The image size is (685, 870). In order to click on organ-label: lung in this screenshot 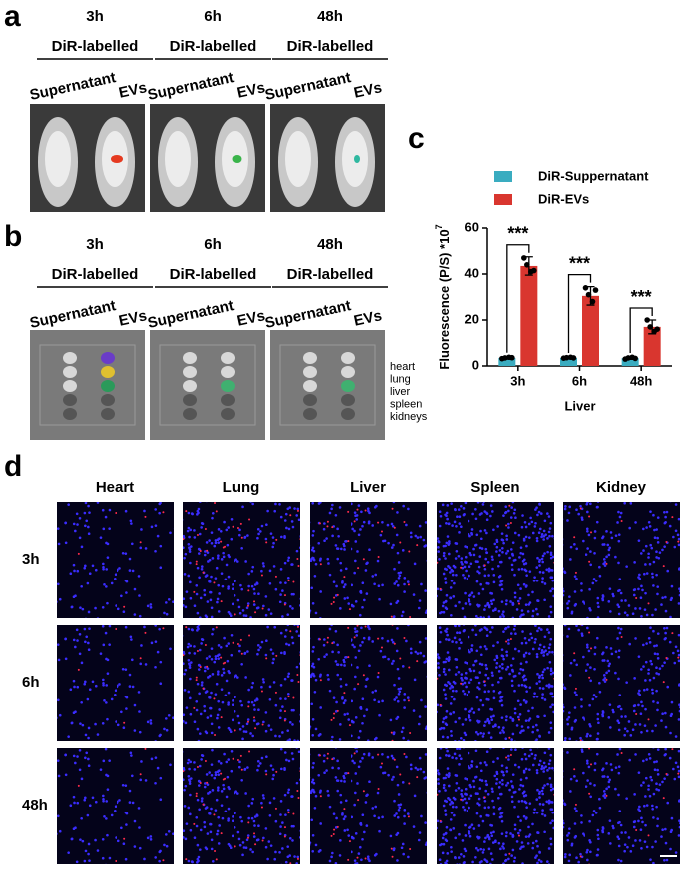, I will do `click(400, 379)`.